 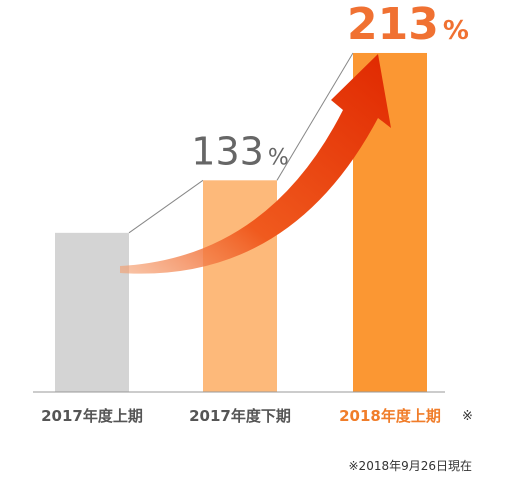 I want to click on value-label: 213%, so click(x=408, y=25).